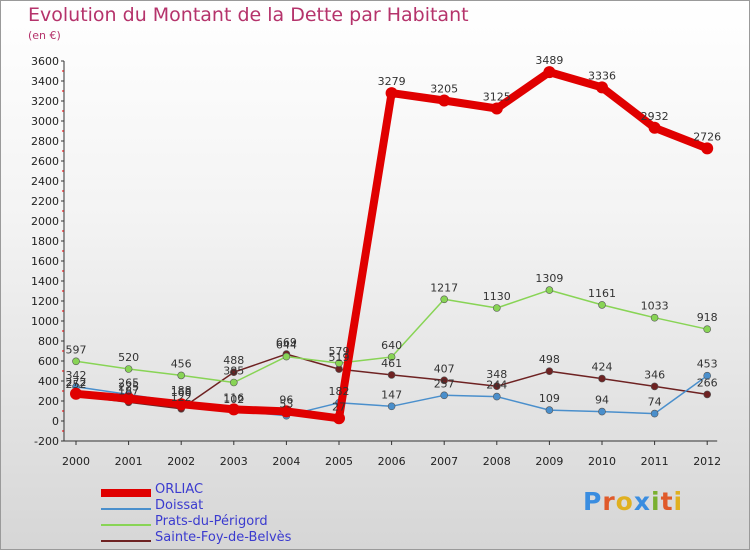 The image size is (750, 550). What do you see at coordinates (655, 306) in the screenshot?
I see `data-label-prats-du-perigord: 1033` at bounding box center [655, 306].